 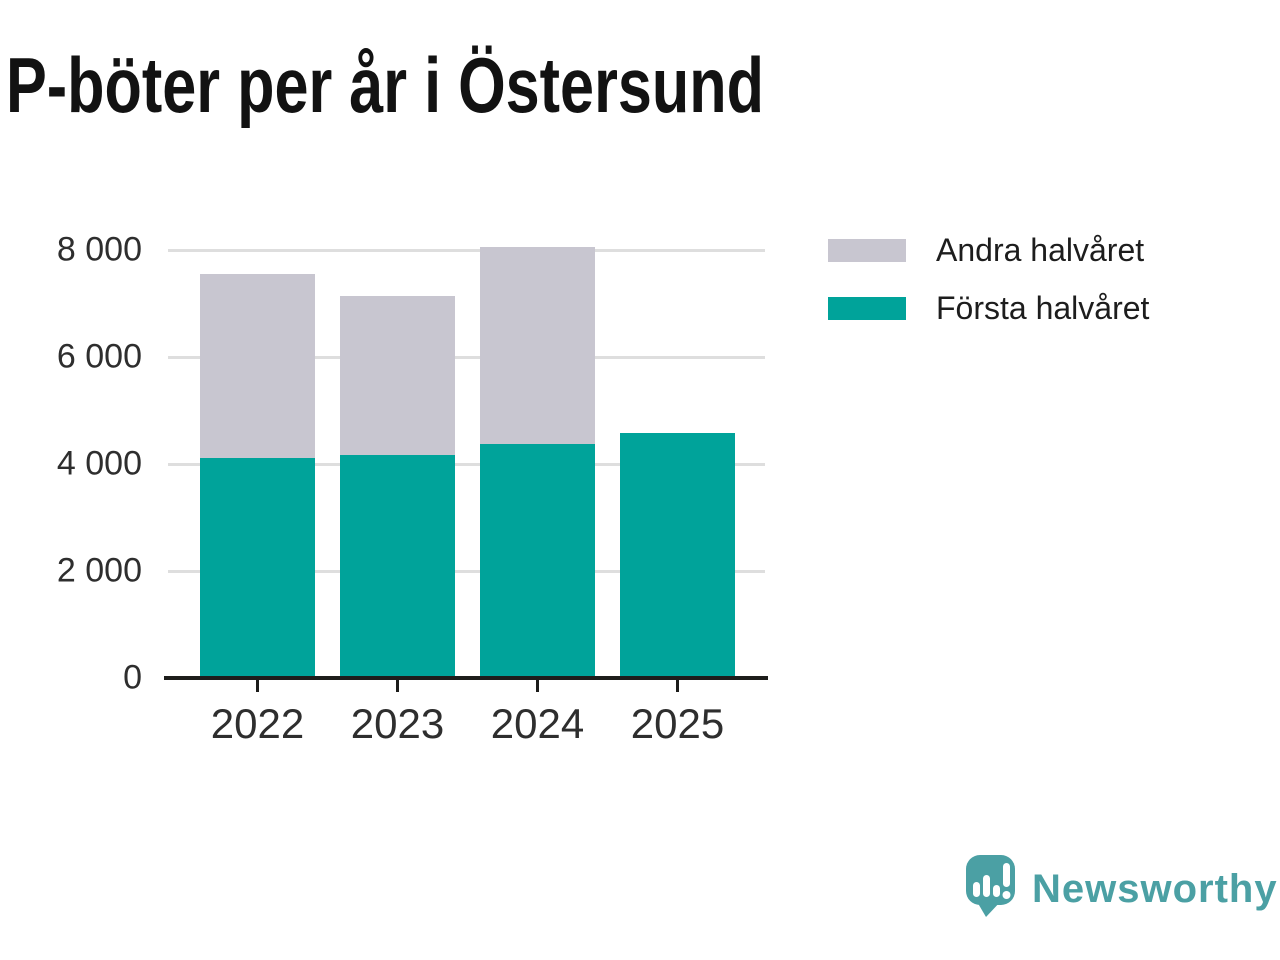 What do you see at coordinates (397, 566) in the screenshot?
I see `bar-2023-f-rsta-halv-ret` at bounding box center [397, 566].